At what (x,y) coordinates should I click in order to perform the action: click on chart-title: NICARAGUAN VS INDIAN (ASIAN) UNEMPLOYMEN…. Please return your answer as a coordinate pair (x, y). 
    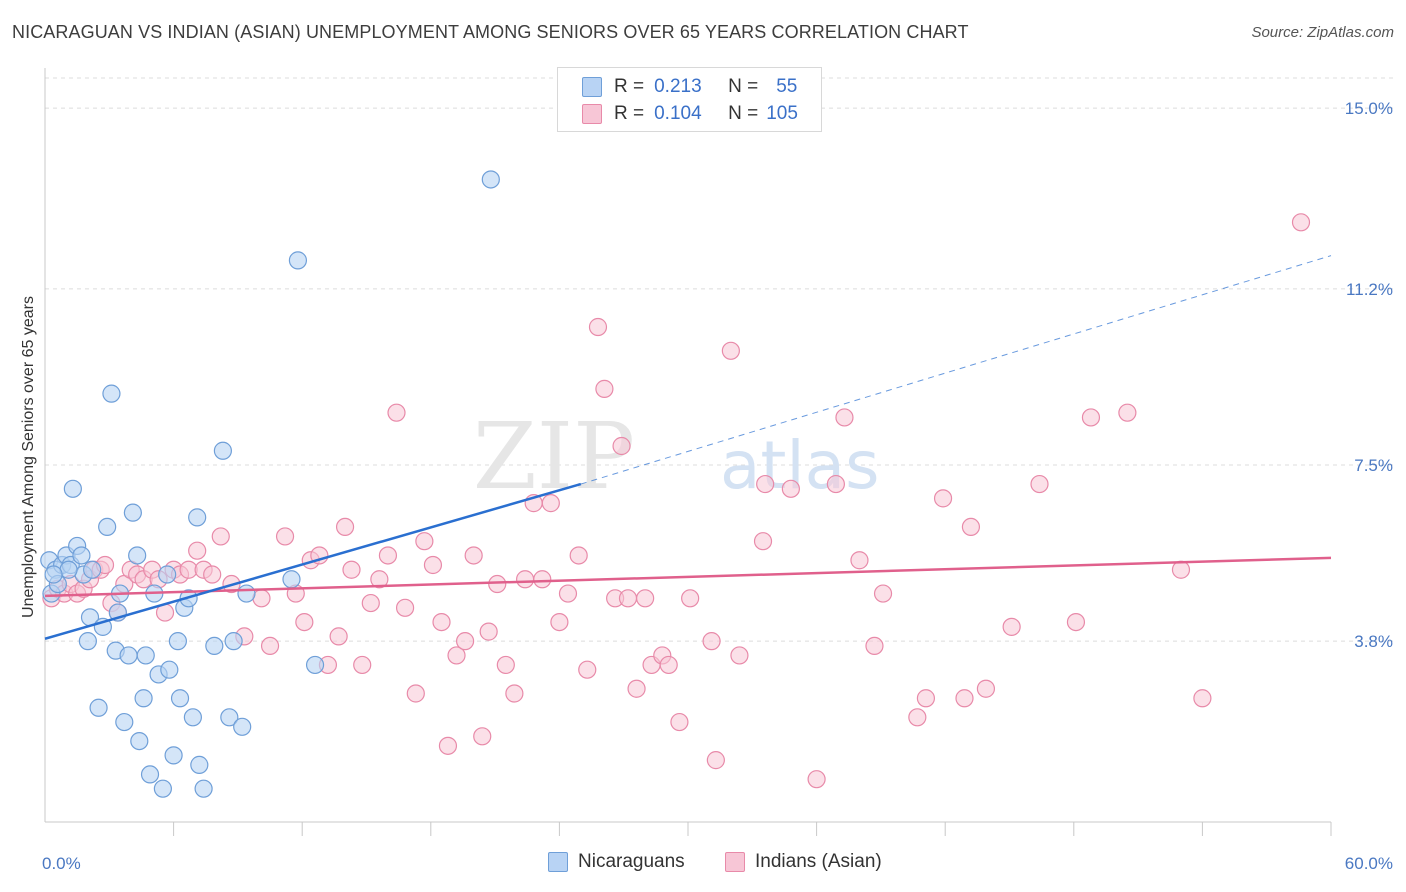
    Looking at the image, I should click on (490, 32).